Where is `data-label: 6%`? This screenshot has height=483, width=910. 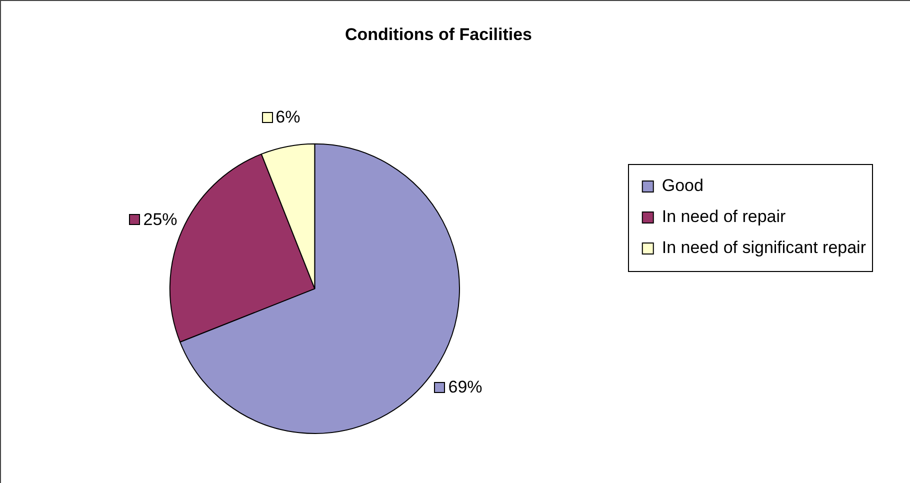
data-label: 6% is located at coordinates (288, 117).